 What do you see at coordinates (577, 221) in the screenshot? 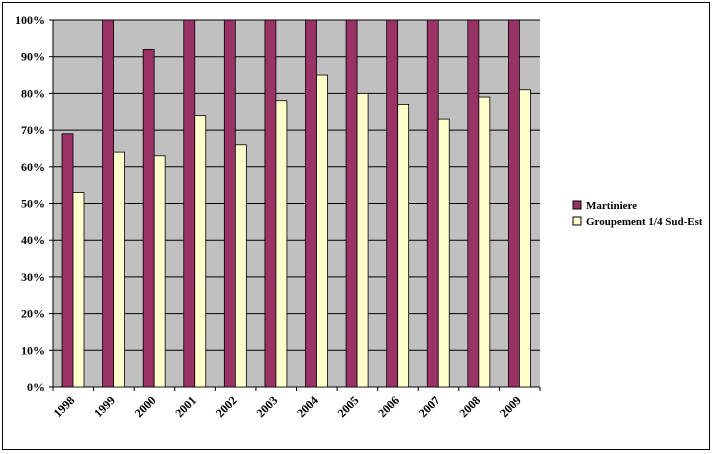
I see `legend-swatch-groupement` at bounding box center [577, 221].